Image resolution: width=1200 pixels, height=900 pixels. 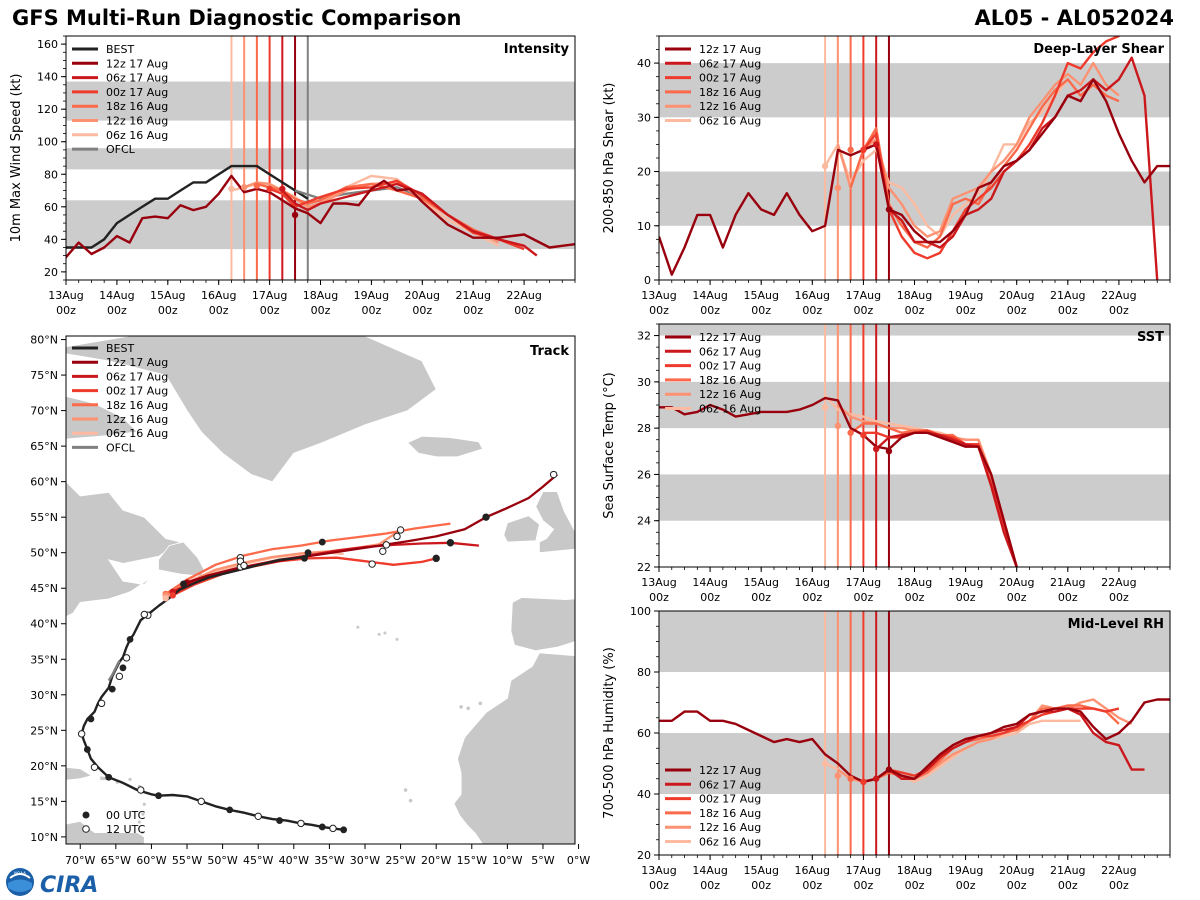 What do you see at coordinates (165, 598) in the screenshot?
I see `run-start-marker` at bounding box center [165, 598].